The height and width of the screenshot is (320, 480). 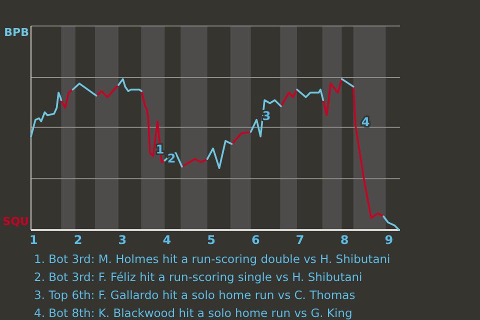 What do you see at coordinates (15, 221) in the screenshot?
I see `text: SQU` at bounding box center [15, 221].